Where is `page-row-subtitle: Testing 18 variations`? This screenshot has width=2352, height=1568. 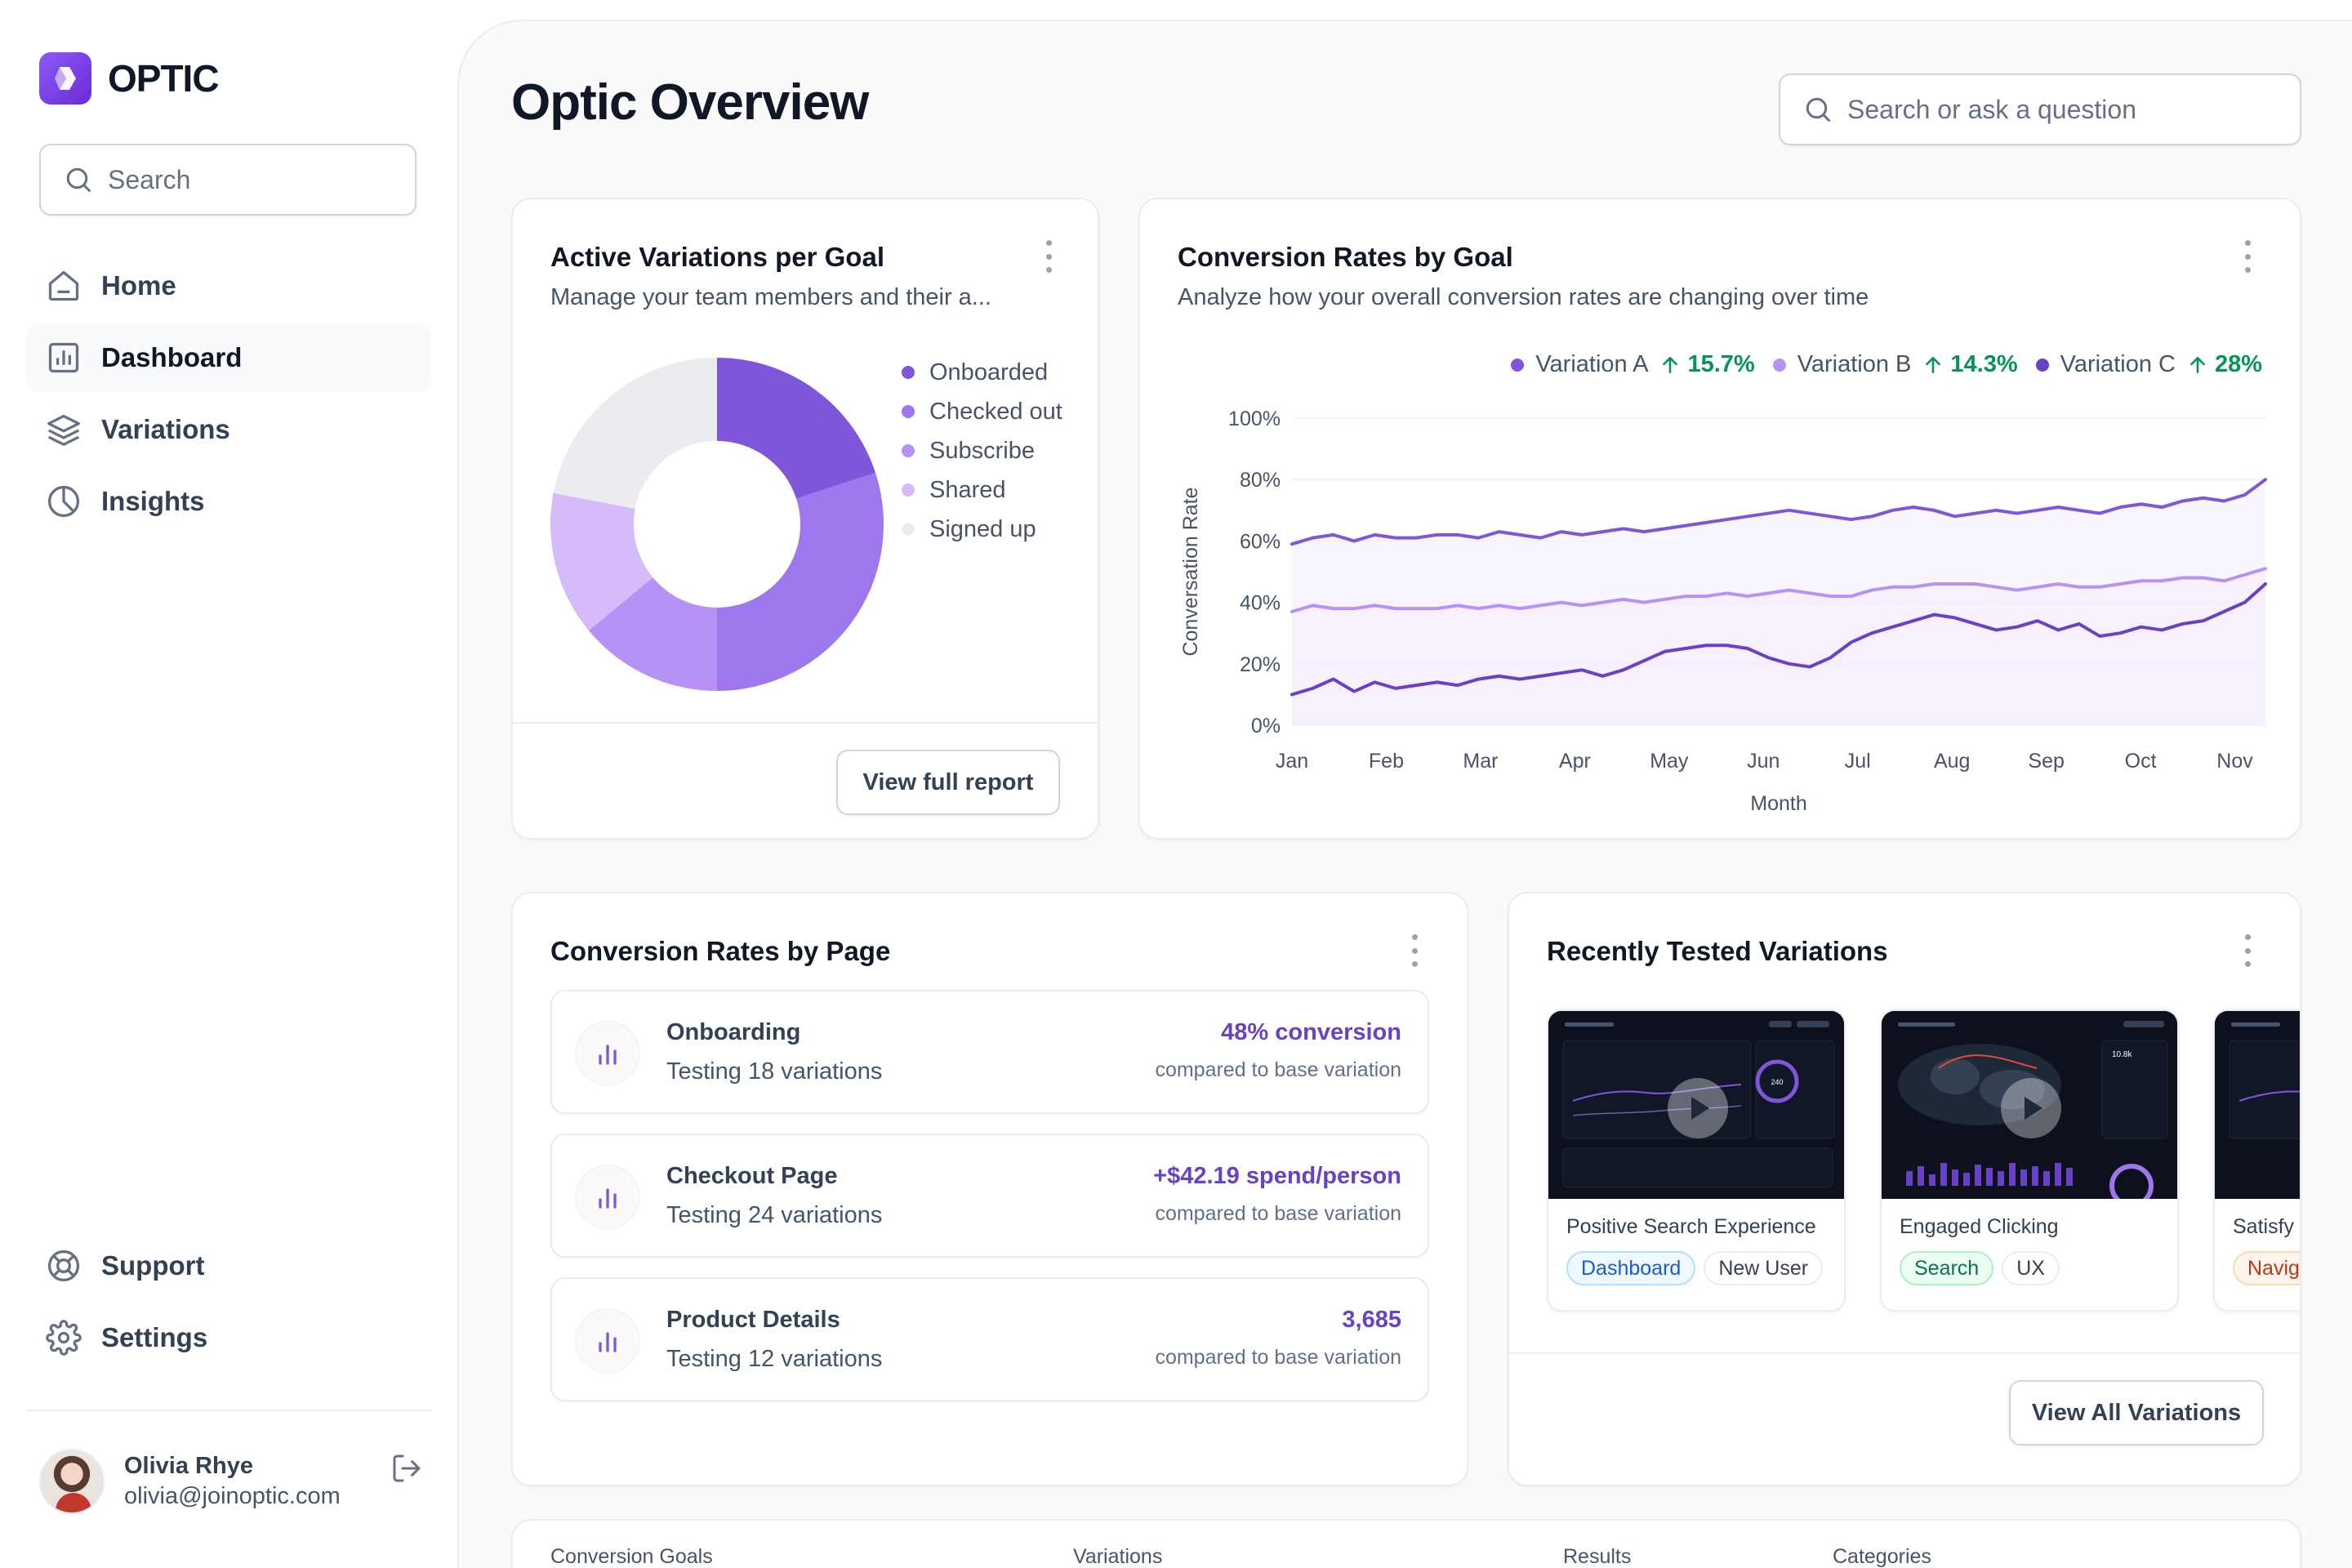
page-row-subtitle: Testing 18 variations is located at coordinates (774, 1071).